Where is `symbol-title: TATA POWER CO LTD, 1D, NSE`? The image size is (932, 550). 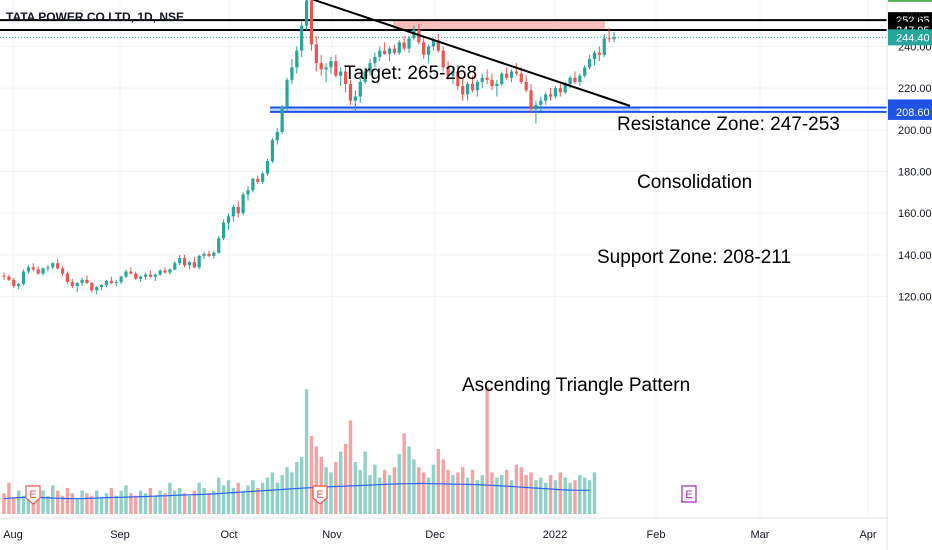 symbol-title: TATA POWER CO LTD, 1D, NSE is located at coordinates (95, 17).